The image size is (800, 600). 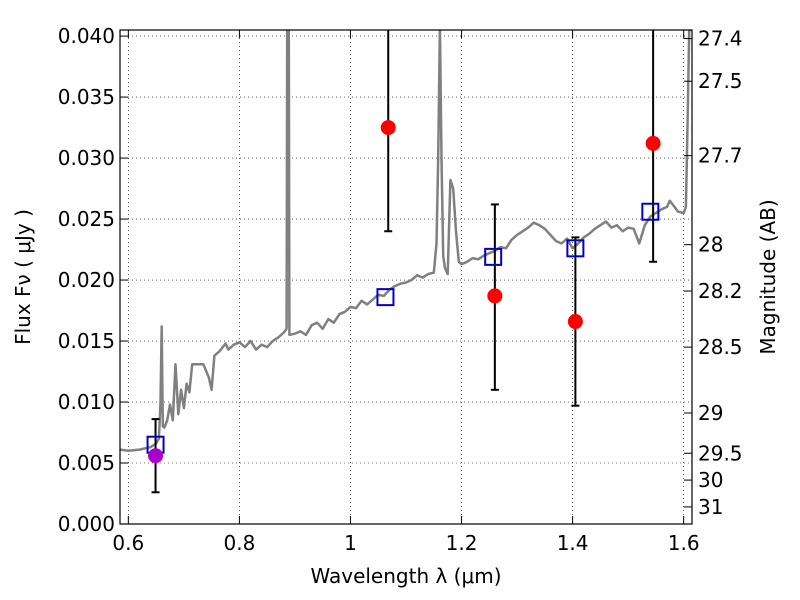 What do you see at coordinates (710, 245) in the screenshot?
I see `y2-tick-label-3: 28` at bounding box center [710, 245].